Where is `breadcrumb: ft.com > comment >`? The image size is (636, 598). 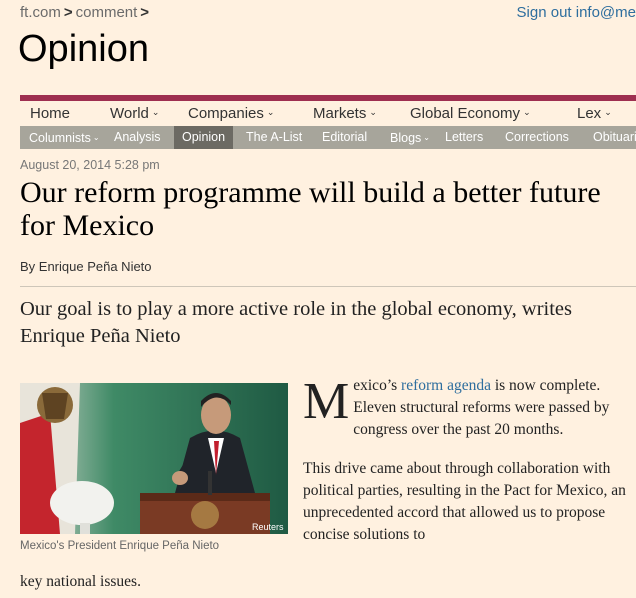
breadcrumb: ft.com > comment > is located at coordinates (86, 12).